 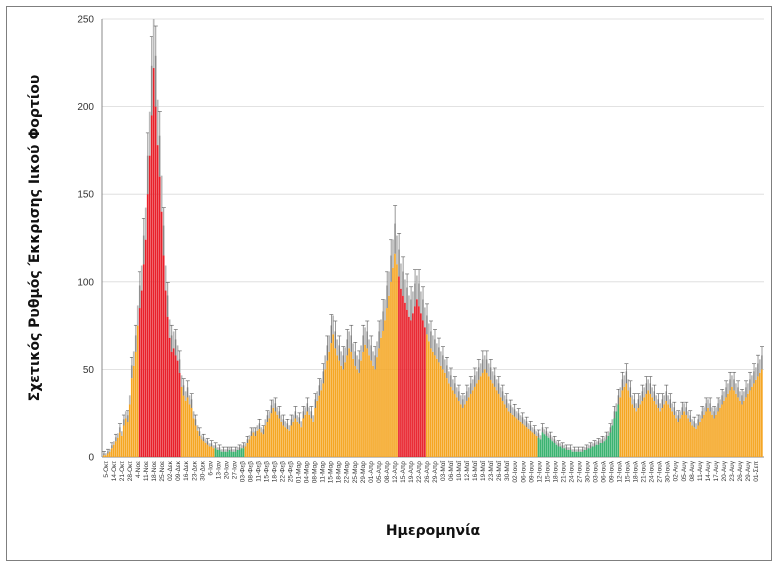 What do you see at coordinates (668, 471) in the screenshot?
I see `x-tick-label: 30-Ιουλ` at bounding box center [668, 471].